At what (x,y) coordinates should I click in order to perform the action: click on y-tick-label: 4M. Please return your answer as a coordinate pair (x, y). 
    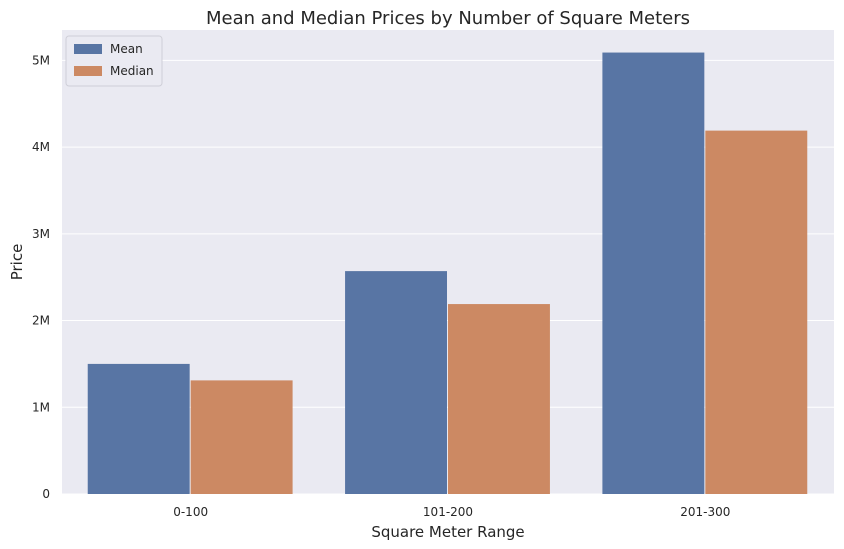
    Looking at the image, I should click on (41, 147).